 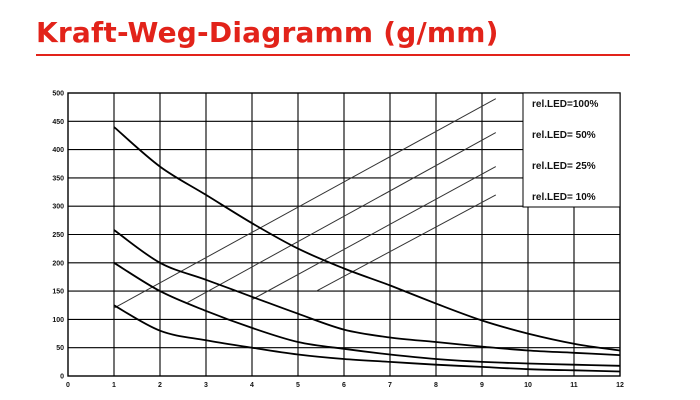 What do you see at coordinates (564, 135) in the screenshot?
I see `legend-entry: rel.LED= 50%` at bounding box center [564, 135].